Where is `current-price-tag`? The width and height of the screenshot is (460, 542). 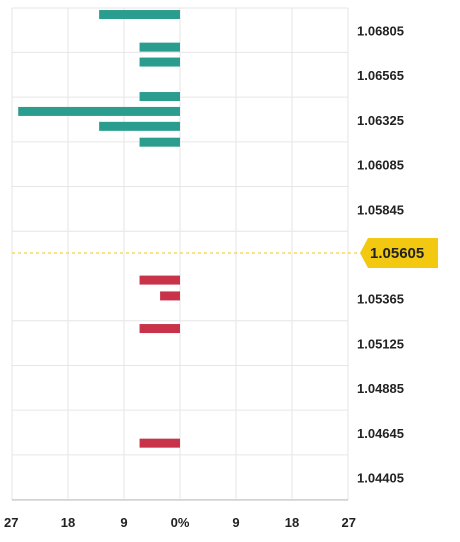
current-price-tag is located at coordinates (399, 253).